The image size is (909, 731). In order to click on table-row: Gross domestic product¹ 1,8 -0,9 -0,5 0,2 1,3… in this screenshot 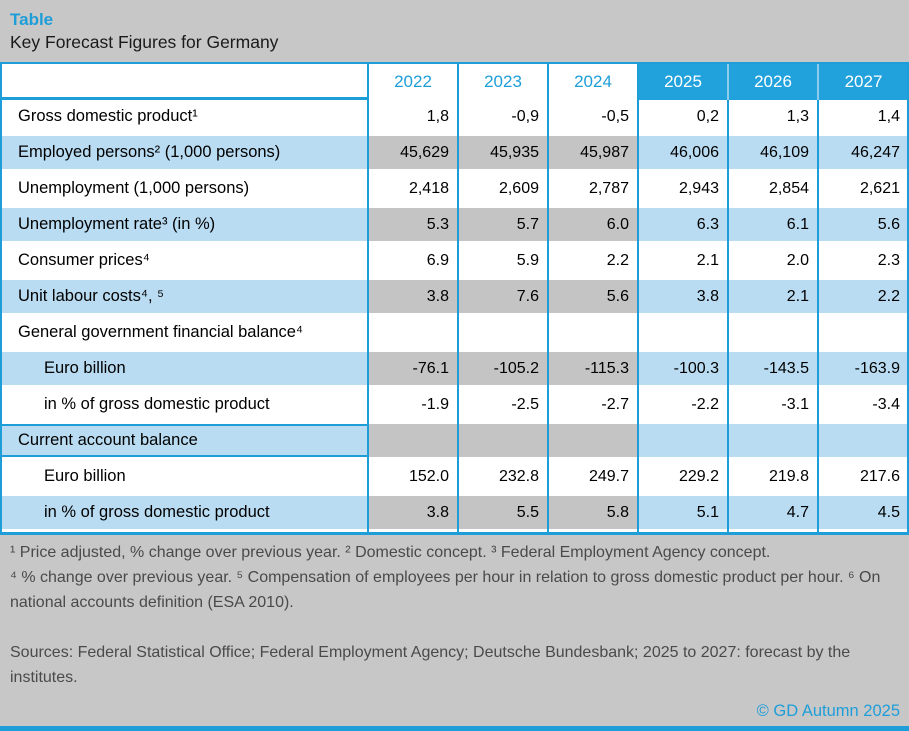, I will do `click(454, 118)`.